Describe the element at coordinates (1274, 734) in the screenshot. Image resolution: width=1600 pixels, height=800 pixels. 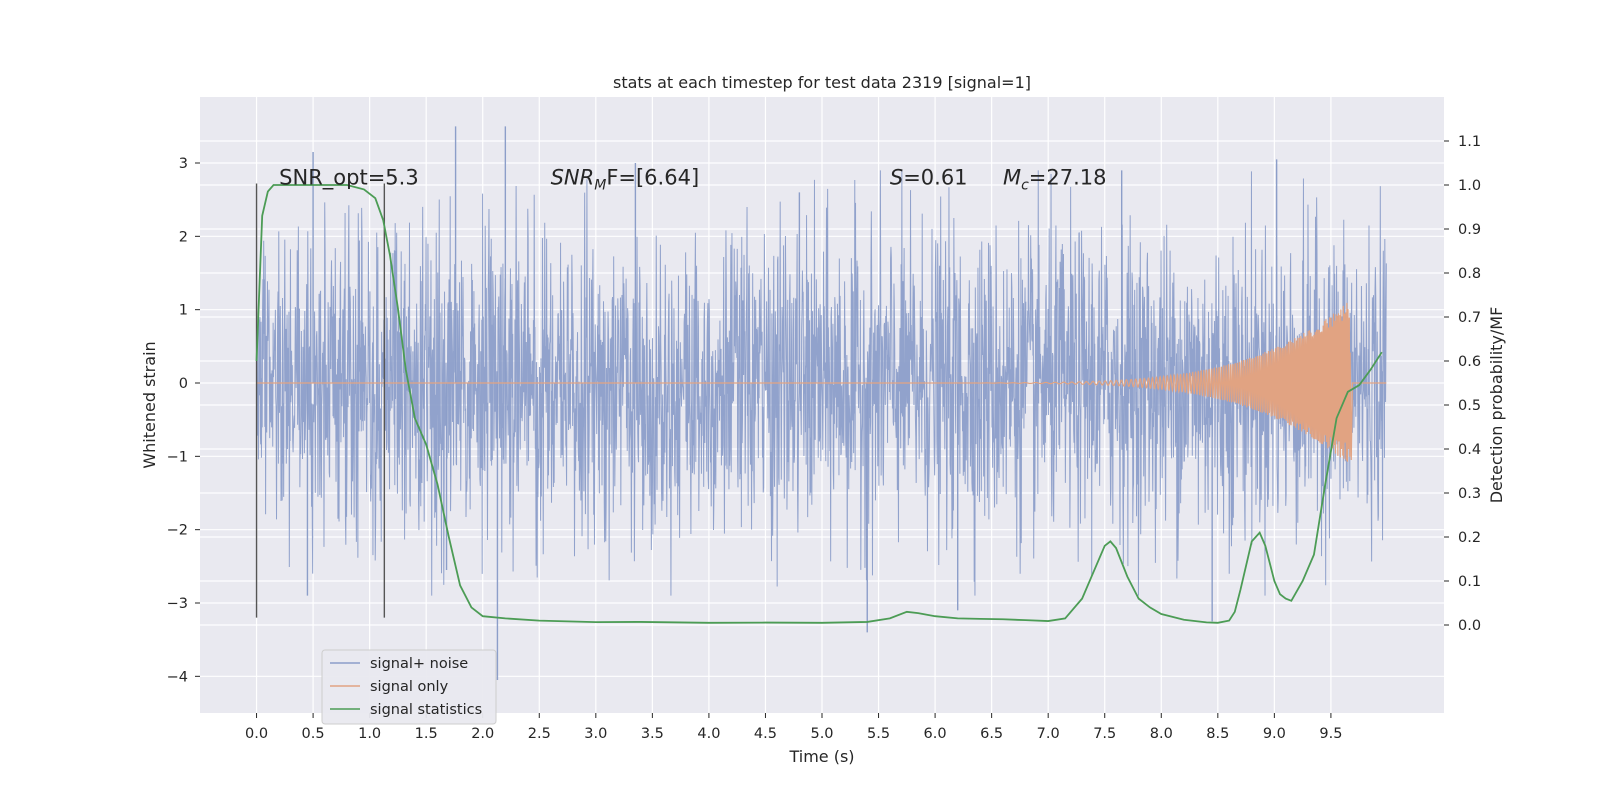
I see `x-tick-label: 9.0` at that location.